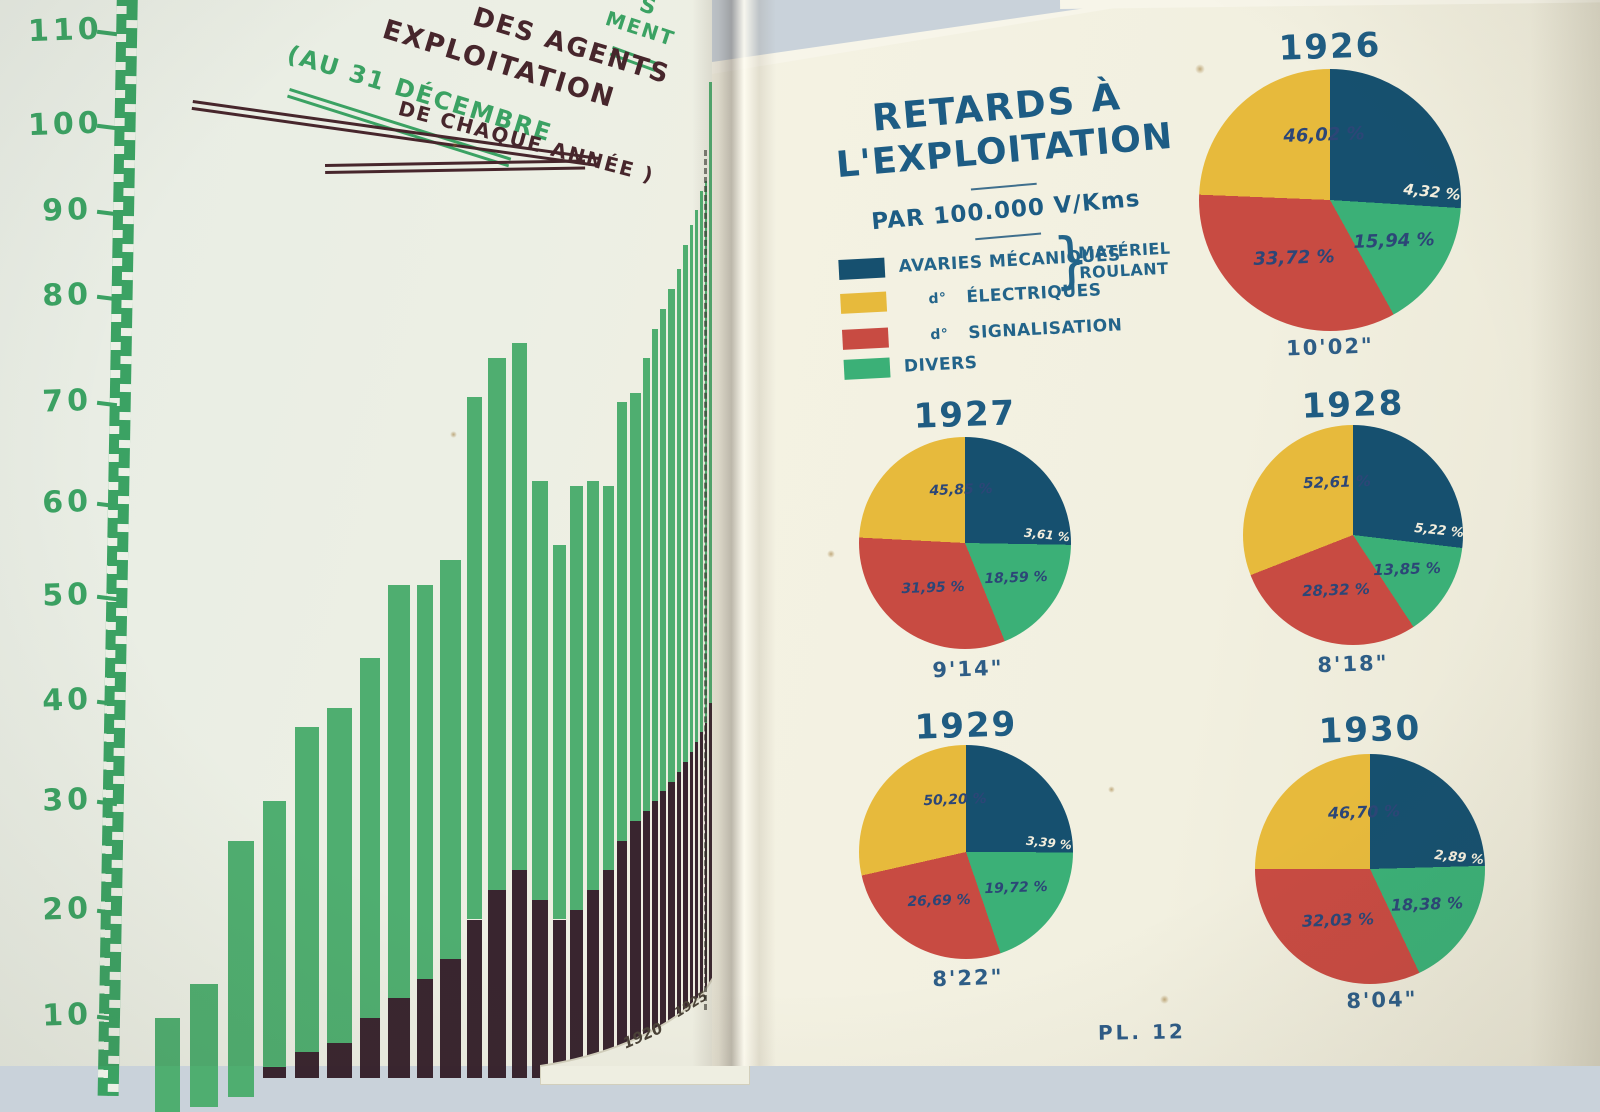  What do you see at coordinates (685, 503) in the screenshot?
I see `bar-green-1925` at bounding box center [685, 503].